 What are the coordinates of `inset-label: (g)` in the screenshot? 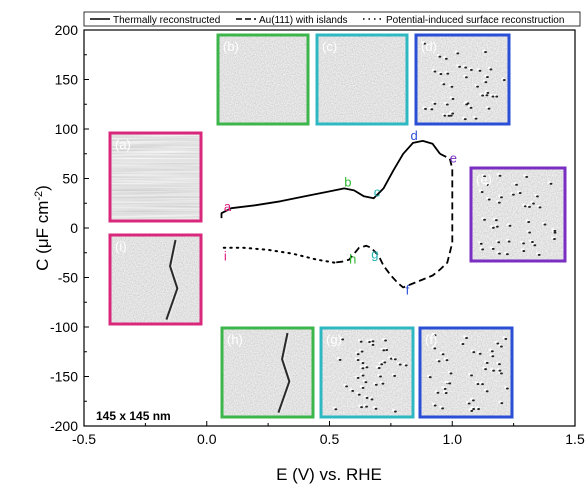 It's located at (334, 339).